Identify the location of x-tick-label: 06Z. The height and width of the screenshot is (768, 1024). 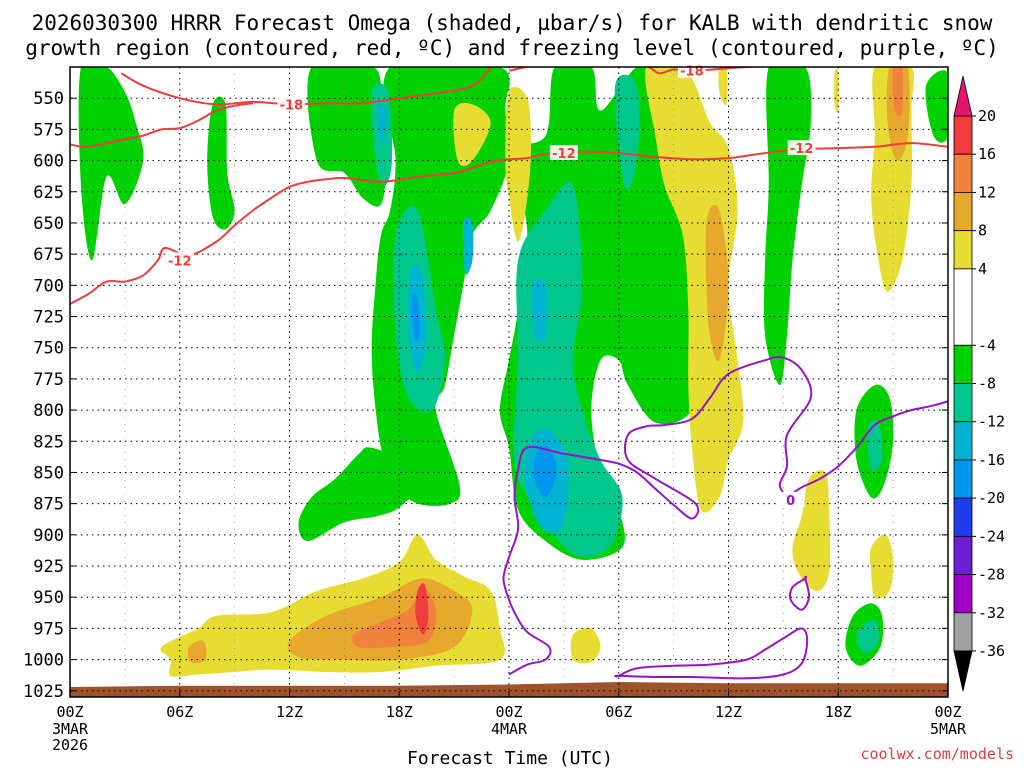
(618, 712).